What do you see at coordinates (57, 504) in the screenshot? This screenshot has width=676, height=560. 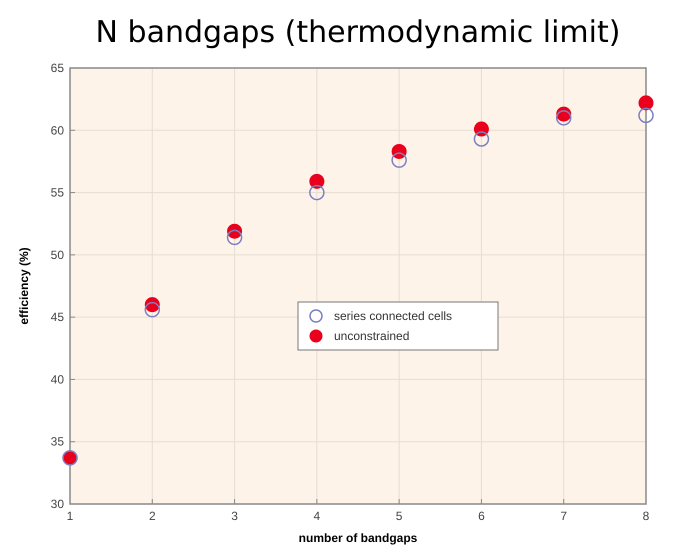 I see `y-tick-label: 30` at bounding box center [57, 504].